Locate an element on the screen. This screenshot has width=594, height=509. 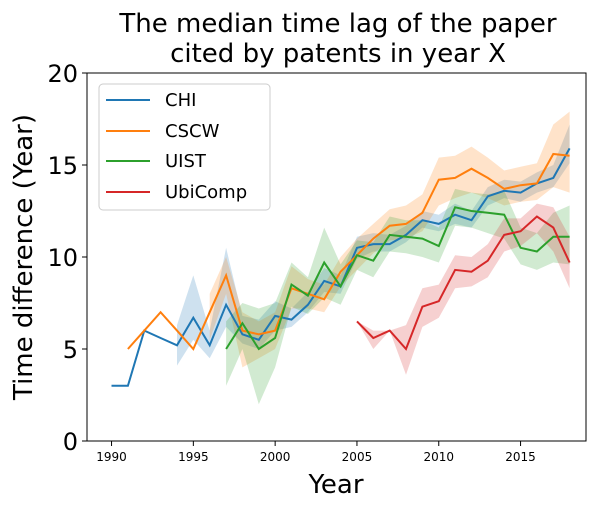
legend-box is located at coordinates (184, 147).